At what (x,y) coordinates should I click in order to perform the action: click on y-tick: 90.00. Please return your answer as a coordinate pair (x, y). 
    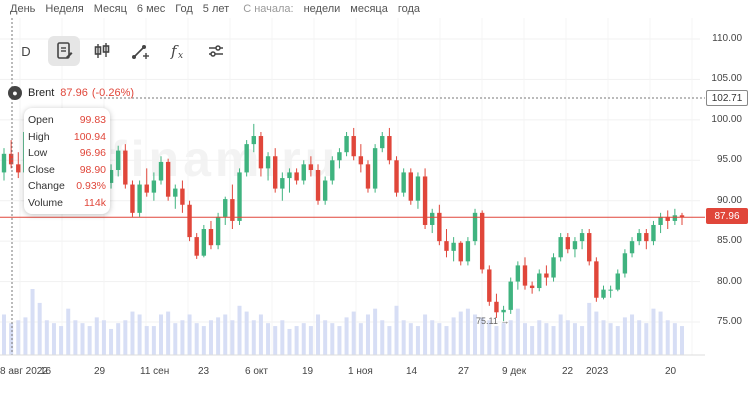
    Looking at the image, I should click on (729, 200).